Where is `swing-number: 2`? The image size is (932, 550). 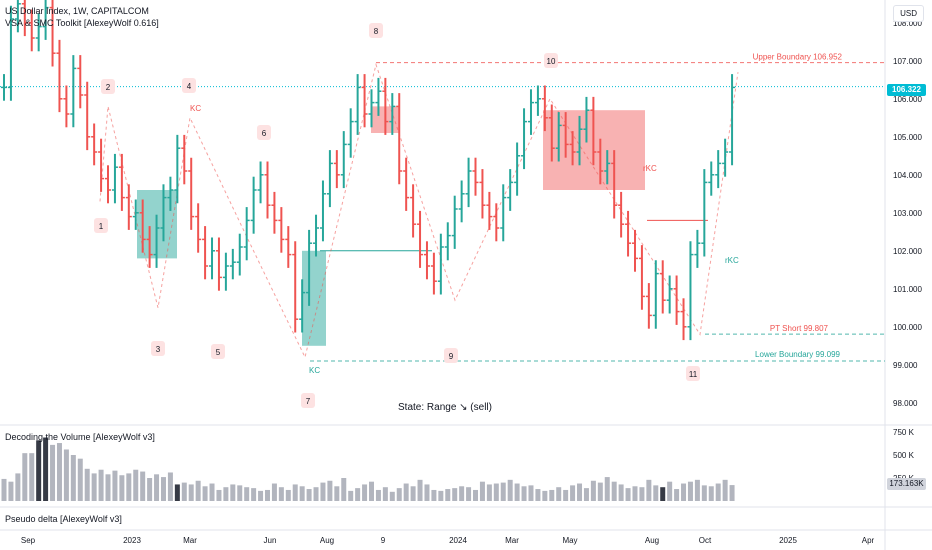
swing-number: 2 is located at coordinates (108, 87).